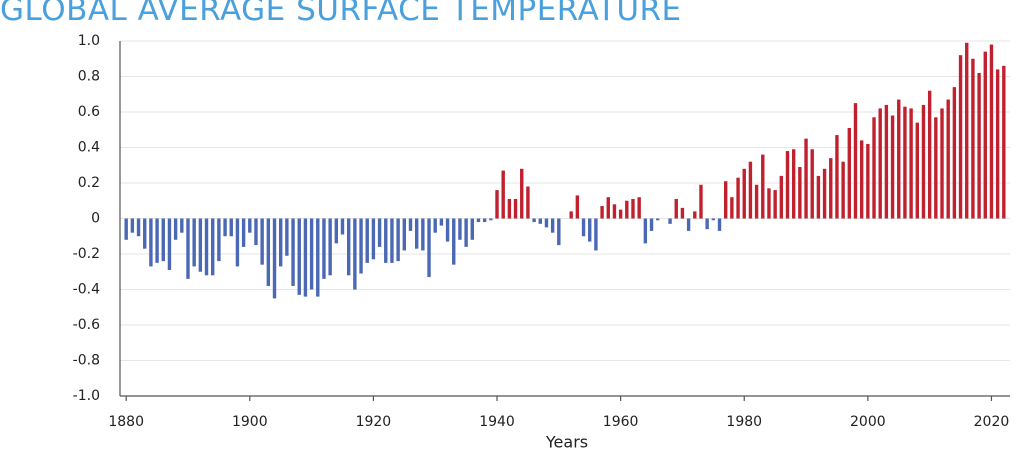  I want to click on y-tick-label: 0.2, so click(89, 183).